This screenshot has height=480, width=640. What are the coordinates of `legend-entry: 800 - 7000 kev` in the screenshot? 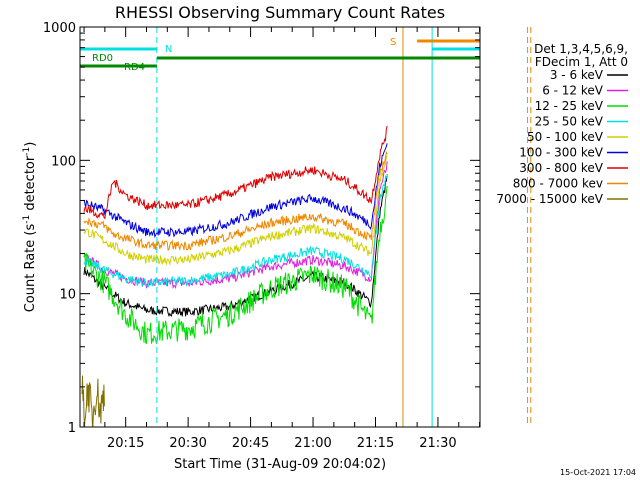 It's located at (558, 184).